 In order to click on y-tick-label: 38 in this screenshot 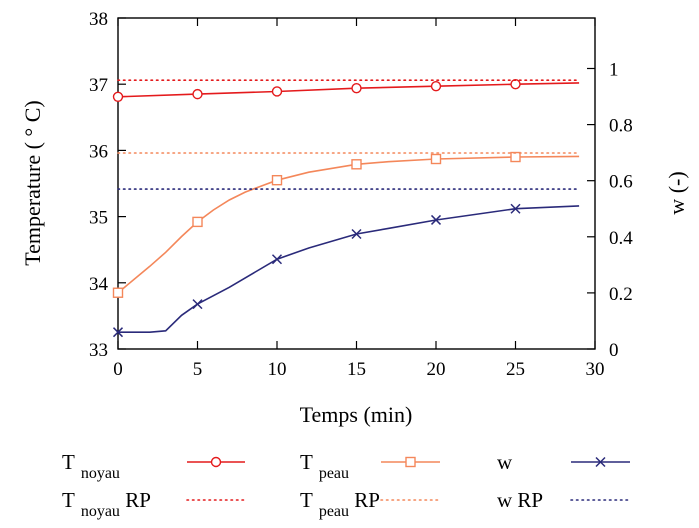, I will do `click(98, 19)`.